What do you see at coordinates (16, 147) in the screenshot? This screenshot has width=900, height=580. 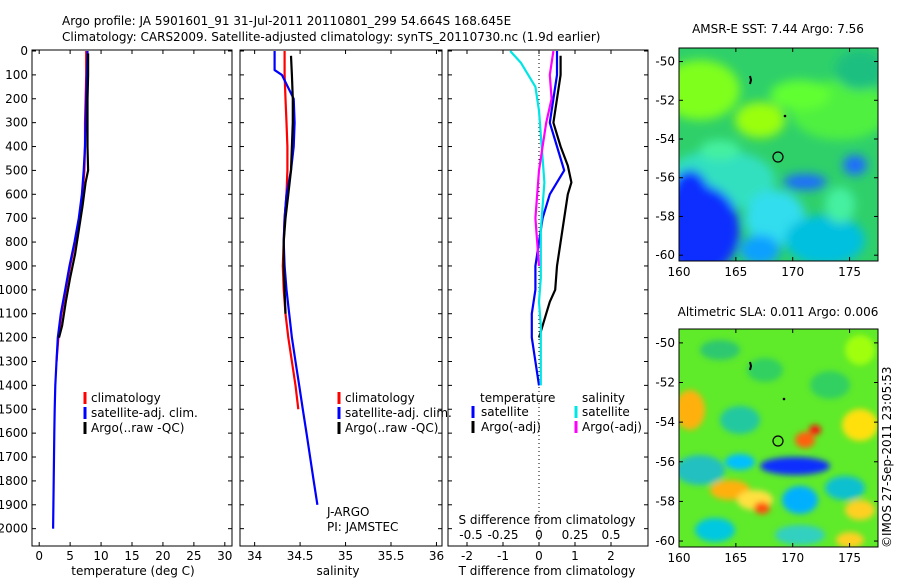 I see `y-tick-label: 400` at bounding box center [16, 147].